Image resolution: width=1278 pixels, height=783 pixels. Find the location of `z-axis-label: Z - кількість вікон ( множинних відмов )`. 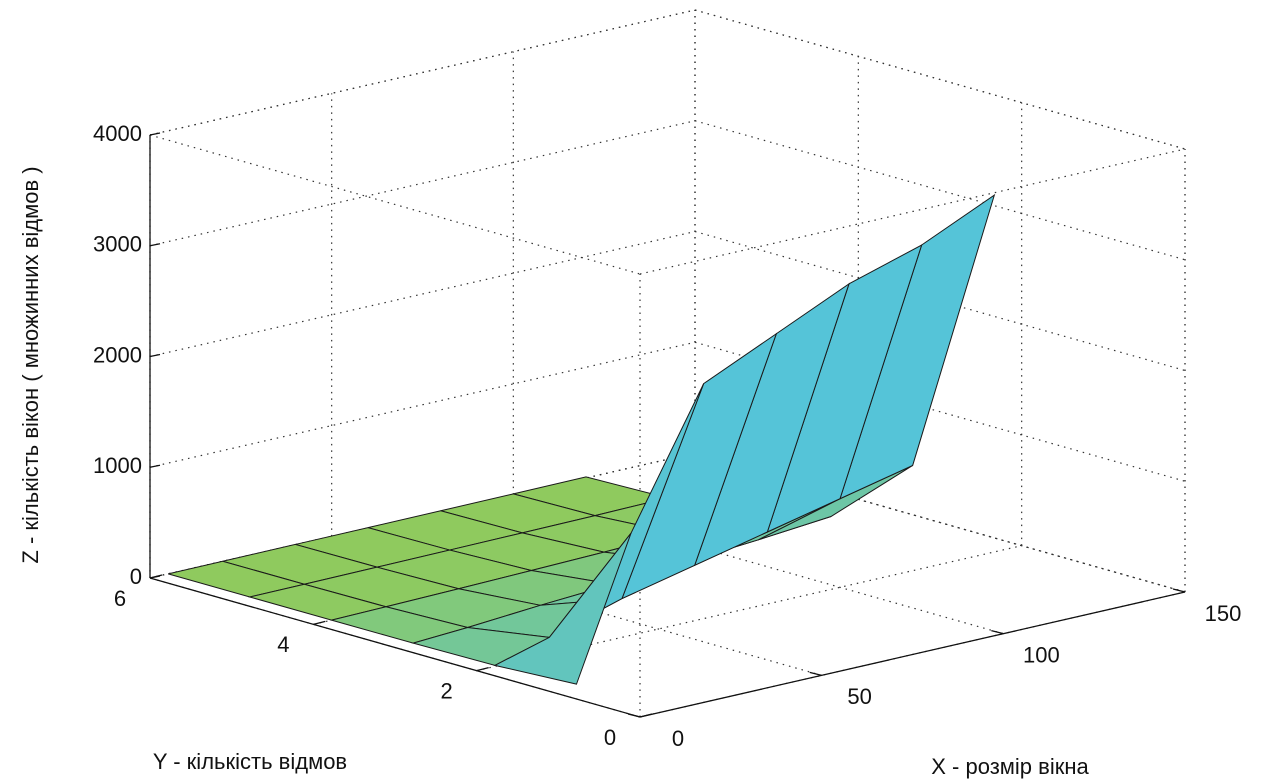

z-axis-label: Z - кількість вікон ( множинних відмов ) is located at coordinates (30, 364).